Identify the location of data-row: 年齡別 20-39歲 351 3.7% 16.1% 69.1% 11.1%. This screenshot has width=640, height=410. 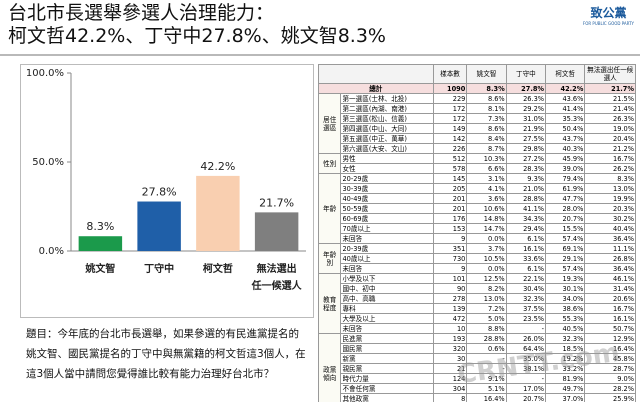
(477, 258).